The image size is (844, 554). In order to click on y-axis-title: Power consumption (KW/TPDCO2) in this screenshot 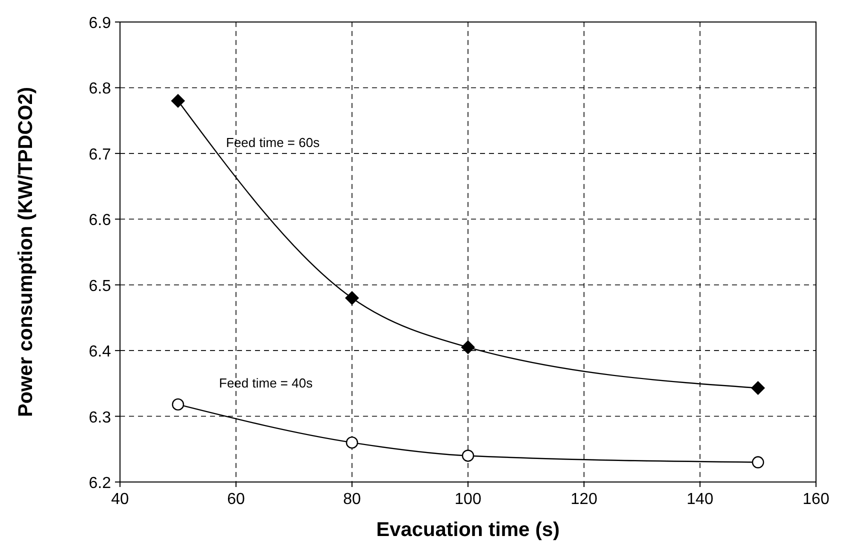, I will do `click(26, 252)`.